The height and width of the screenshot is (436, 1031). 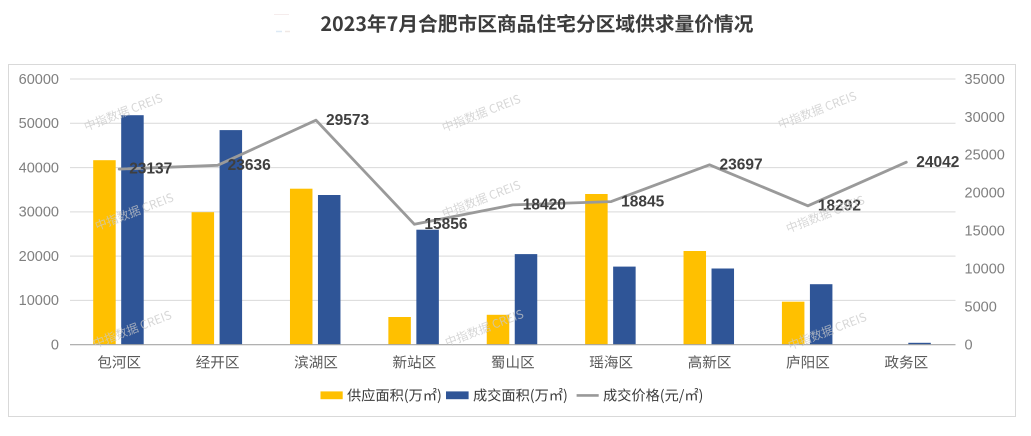 What do you see at coordinates (39, 124) in the screenshot?
I see `svg-text: 50000` at bounding box center [39, 124].